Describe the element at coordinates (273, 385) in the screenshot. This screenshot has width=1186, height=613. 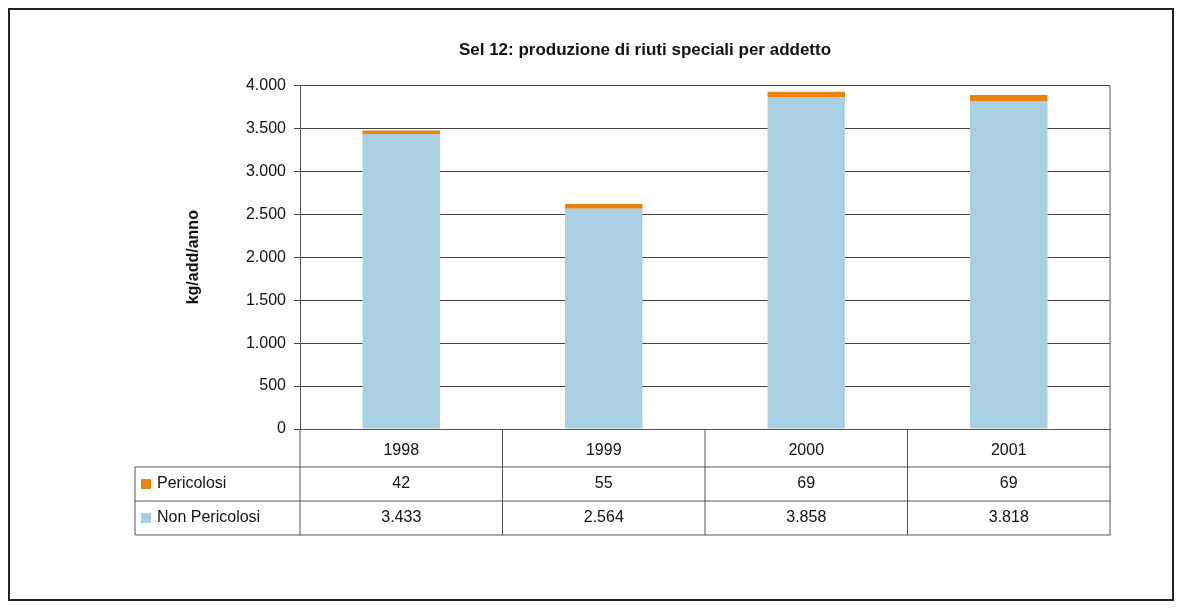
I see `y-tick-label: 500` at that location.